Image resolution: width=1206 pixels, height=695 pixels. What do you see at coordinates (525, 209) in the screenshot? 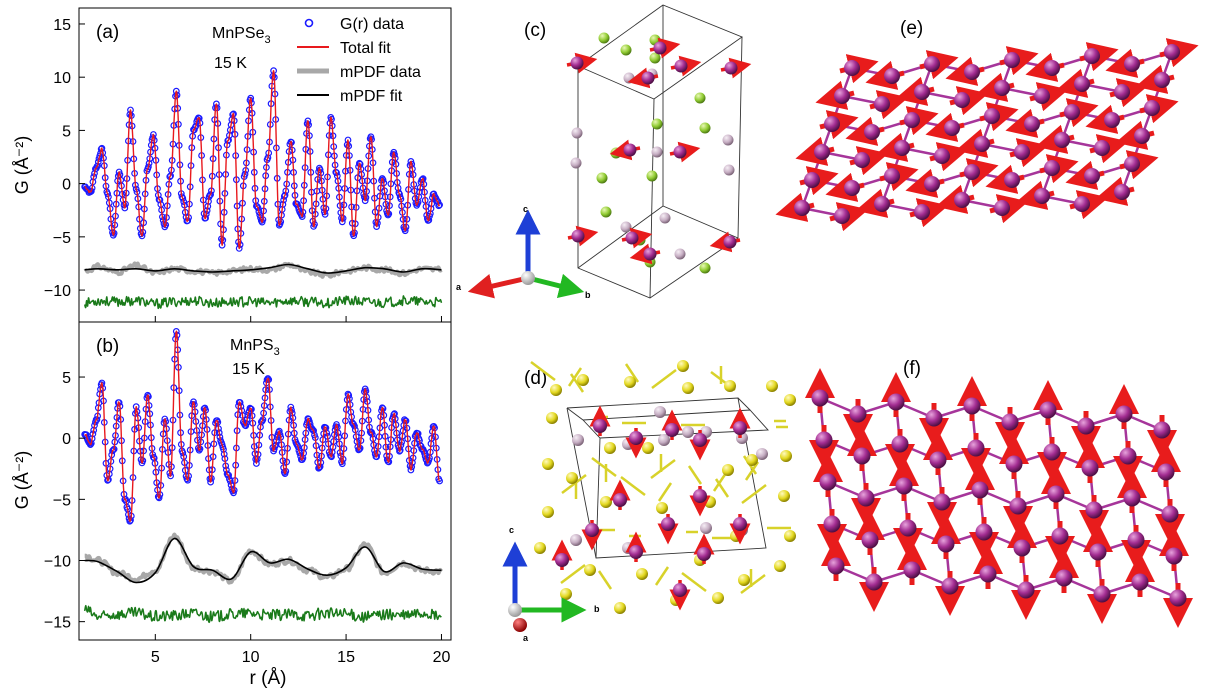
I see `panel-c-axis-c-label: c` at bounding box center [525, 209].